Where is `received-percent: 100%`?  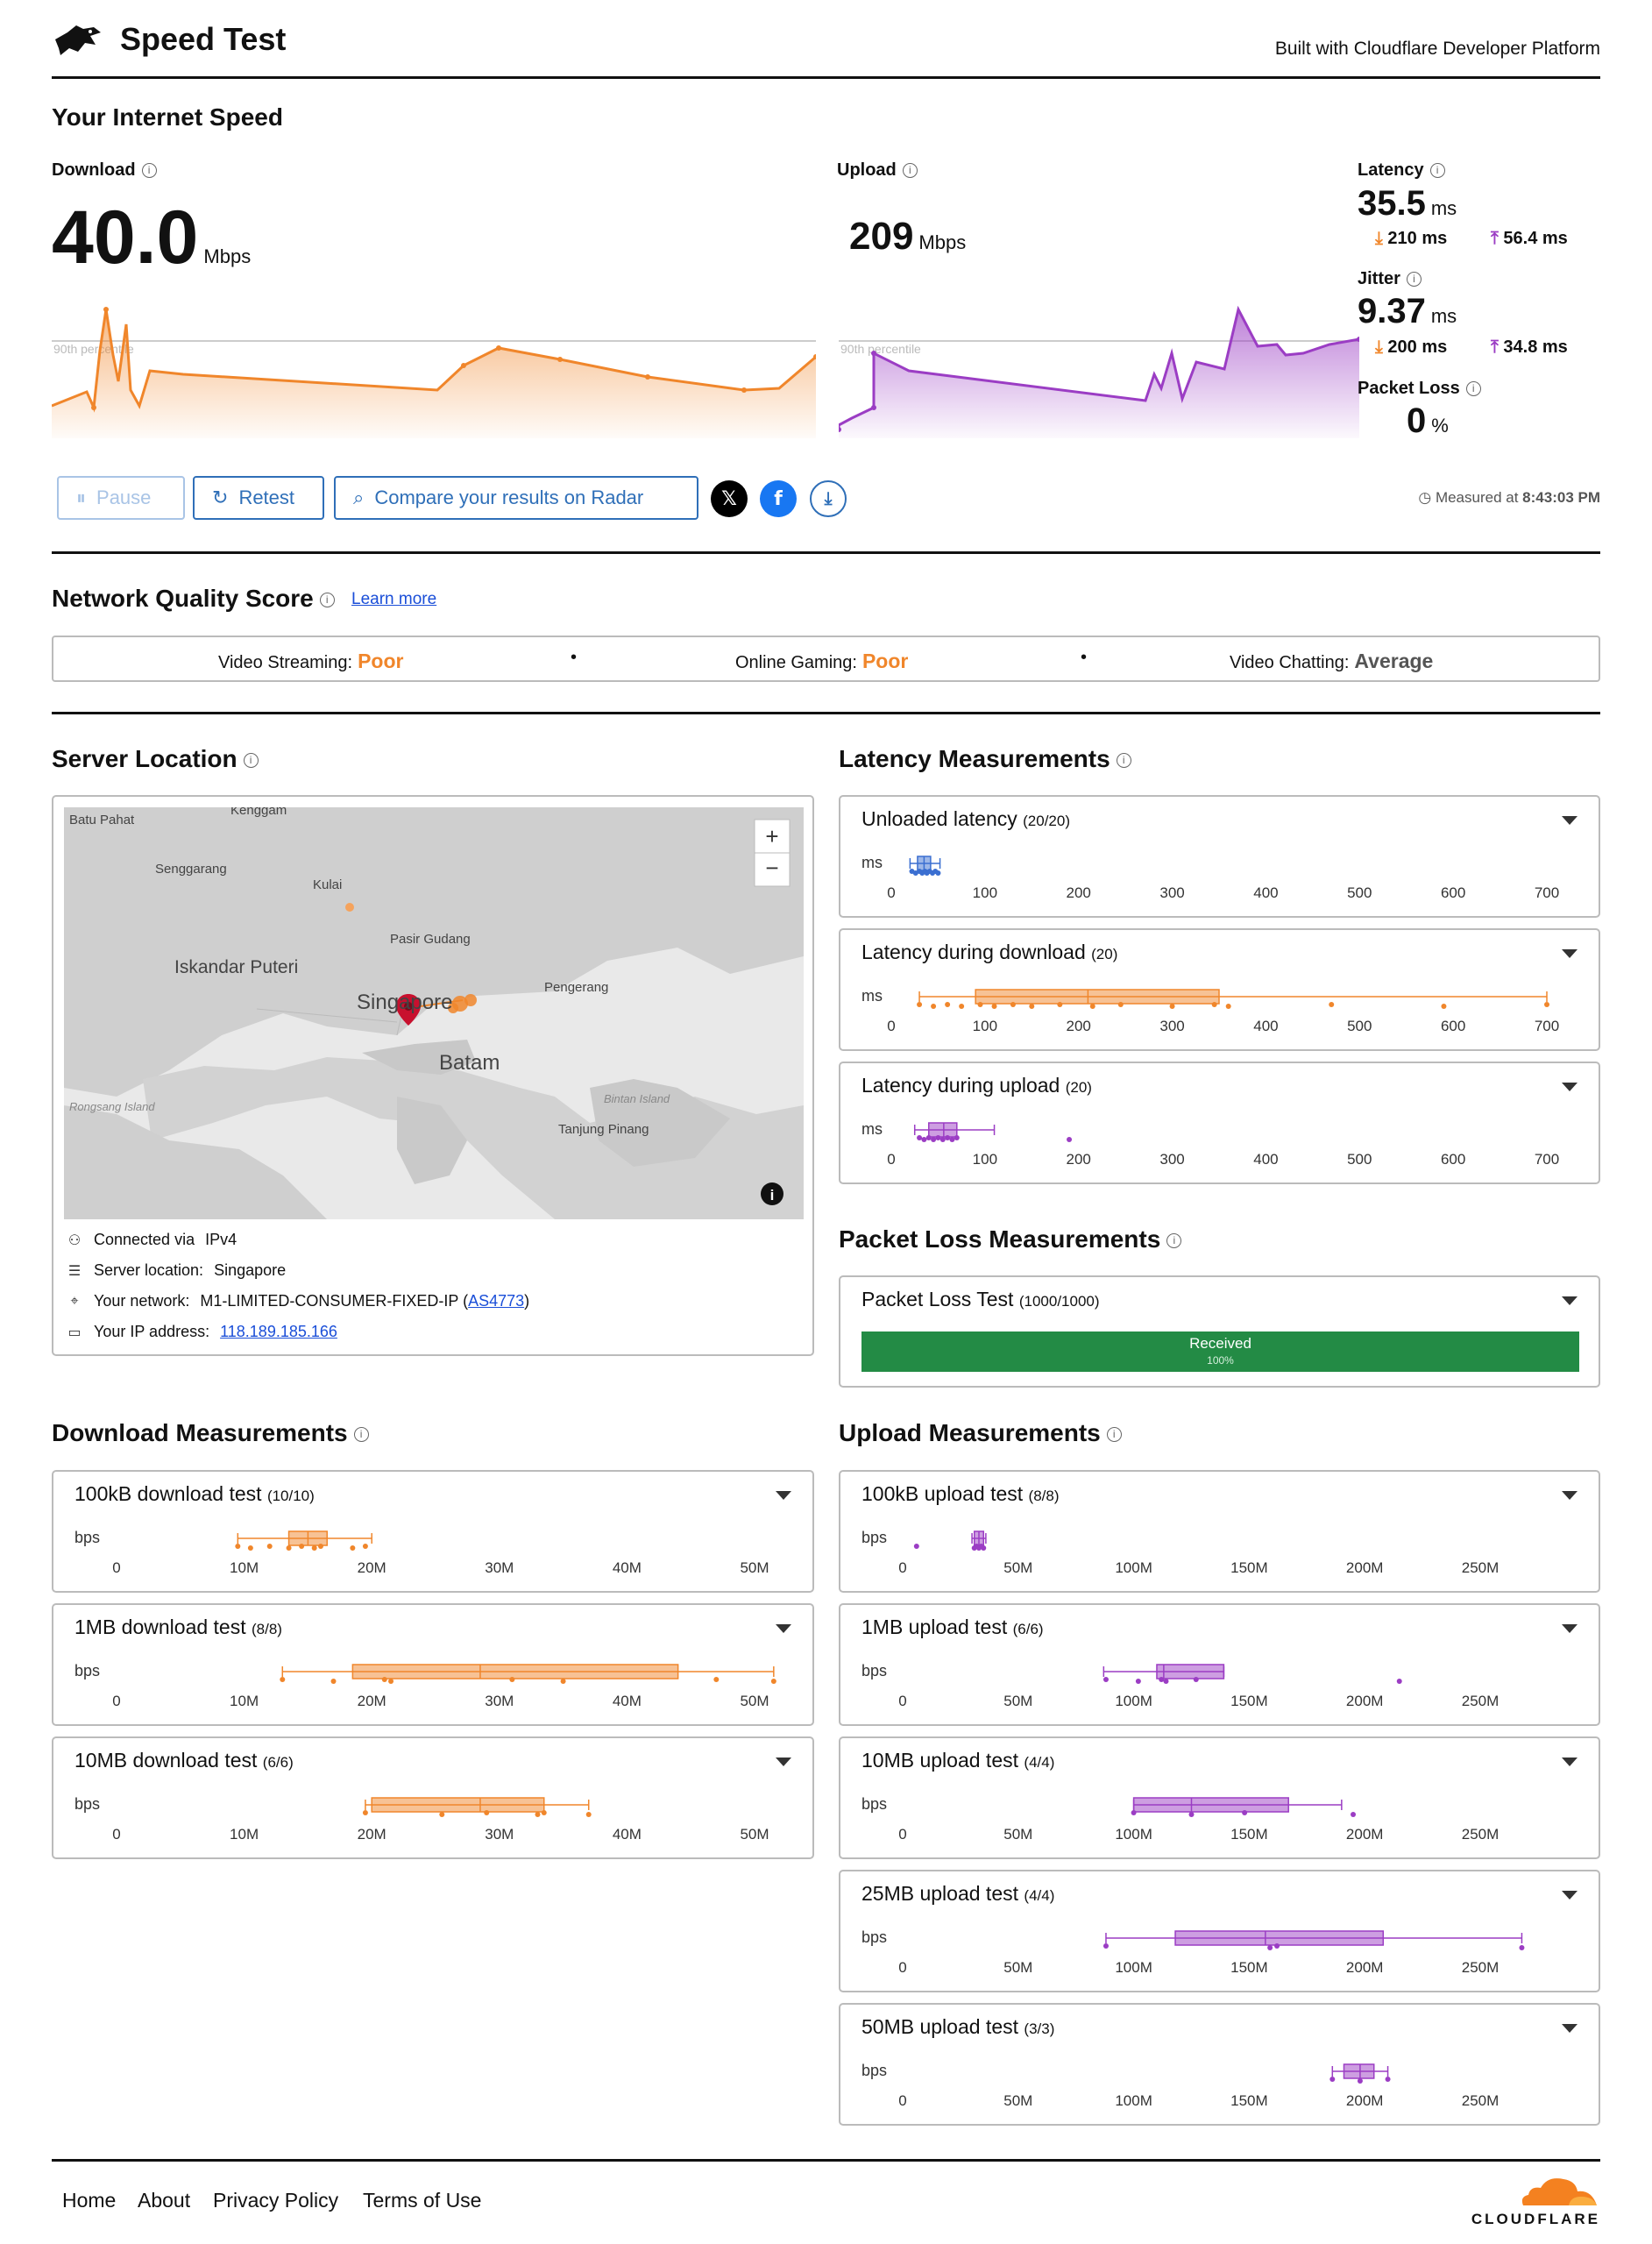 received-percent: 100% is located at coordinates (1220, 1361).